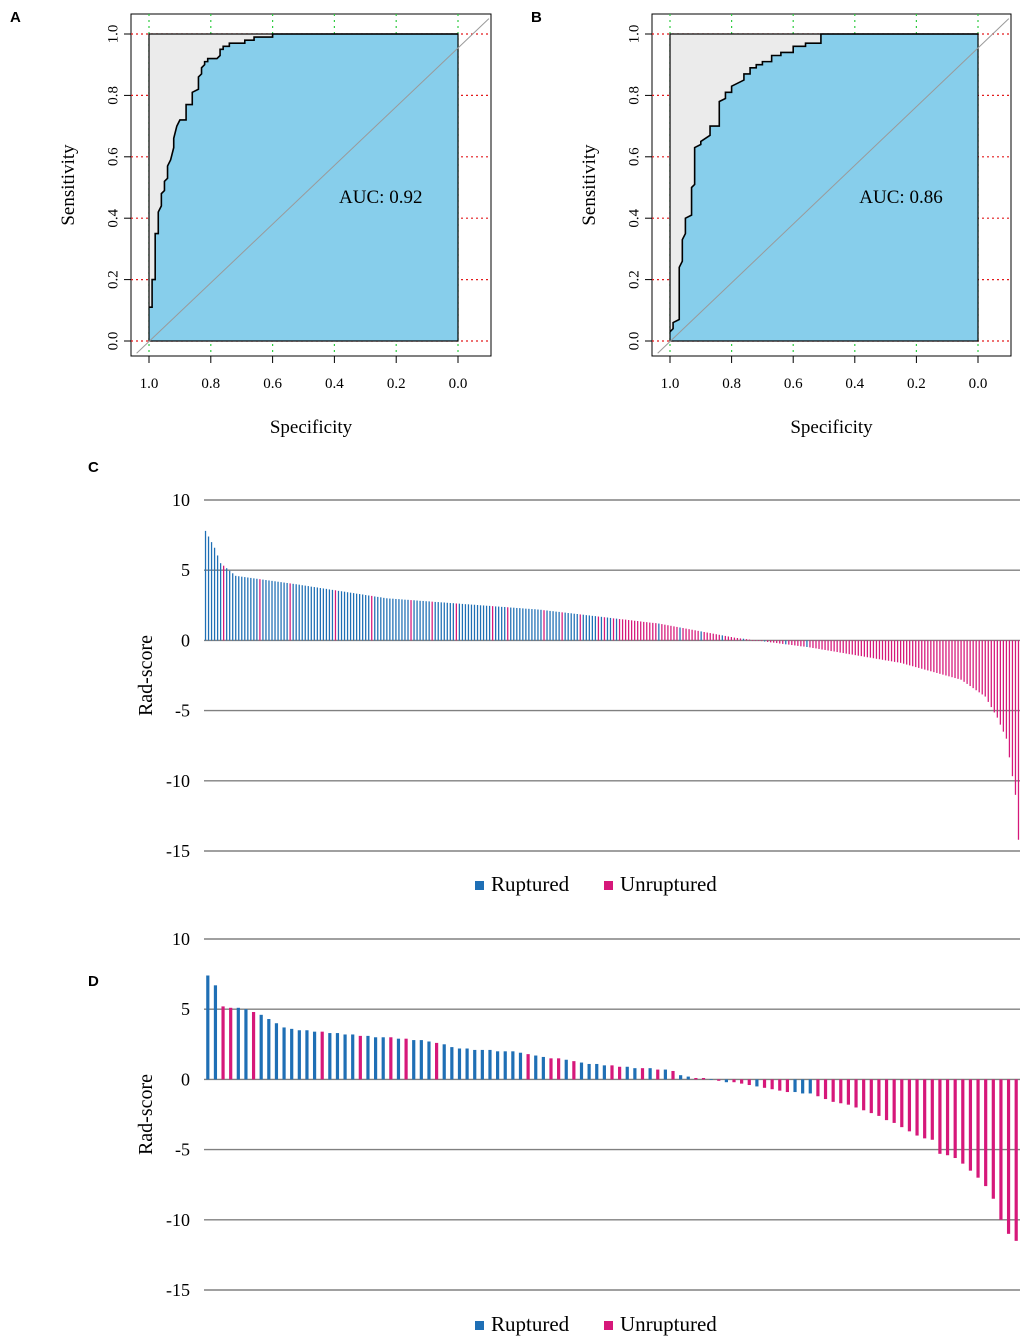 The height and width of the screenshot is (1339, 1025). I want to click on roc-auc-area, so click(303, 187).